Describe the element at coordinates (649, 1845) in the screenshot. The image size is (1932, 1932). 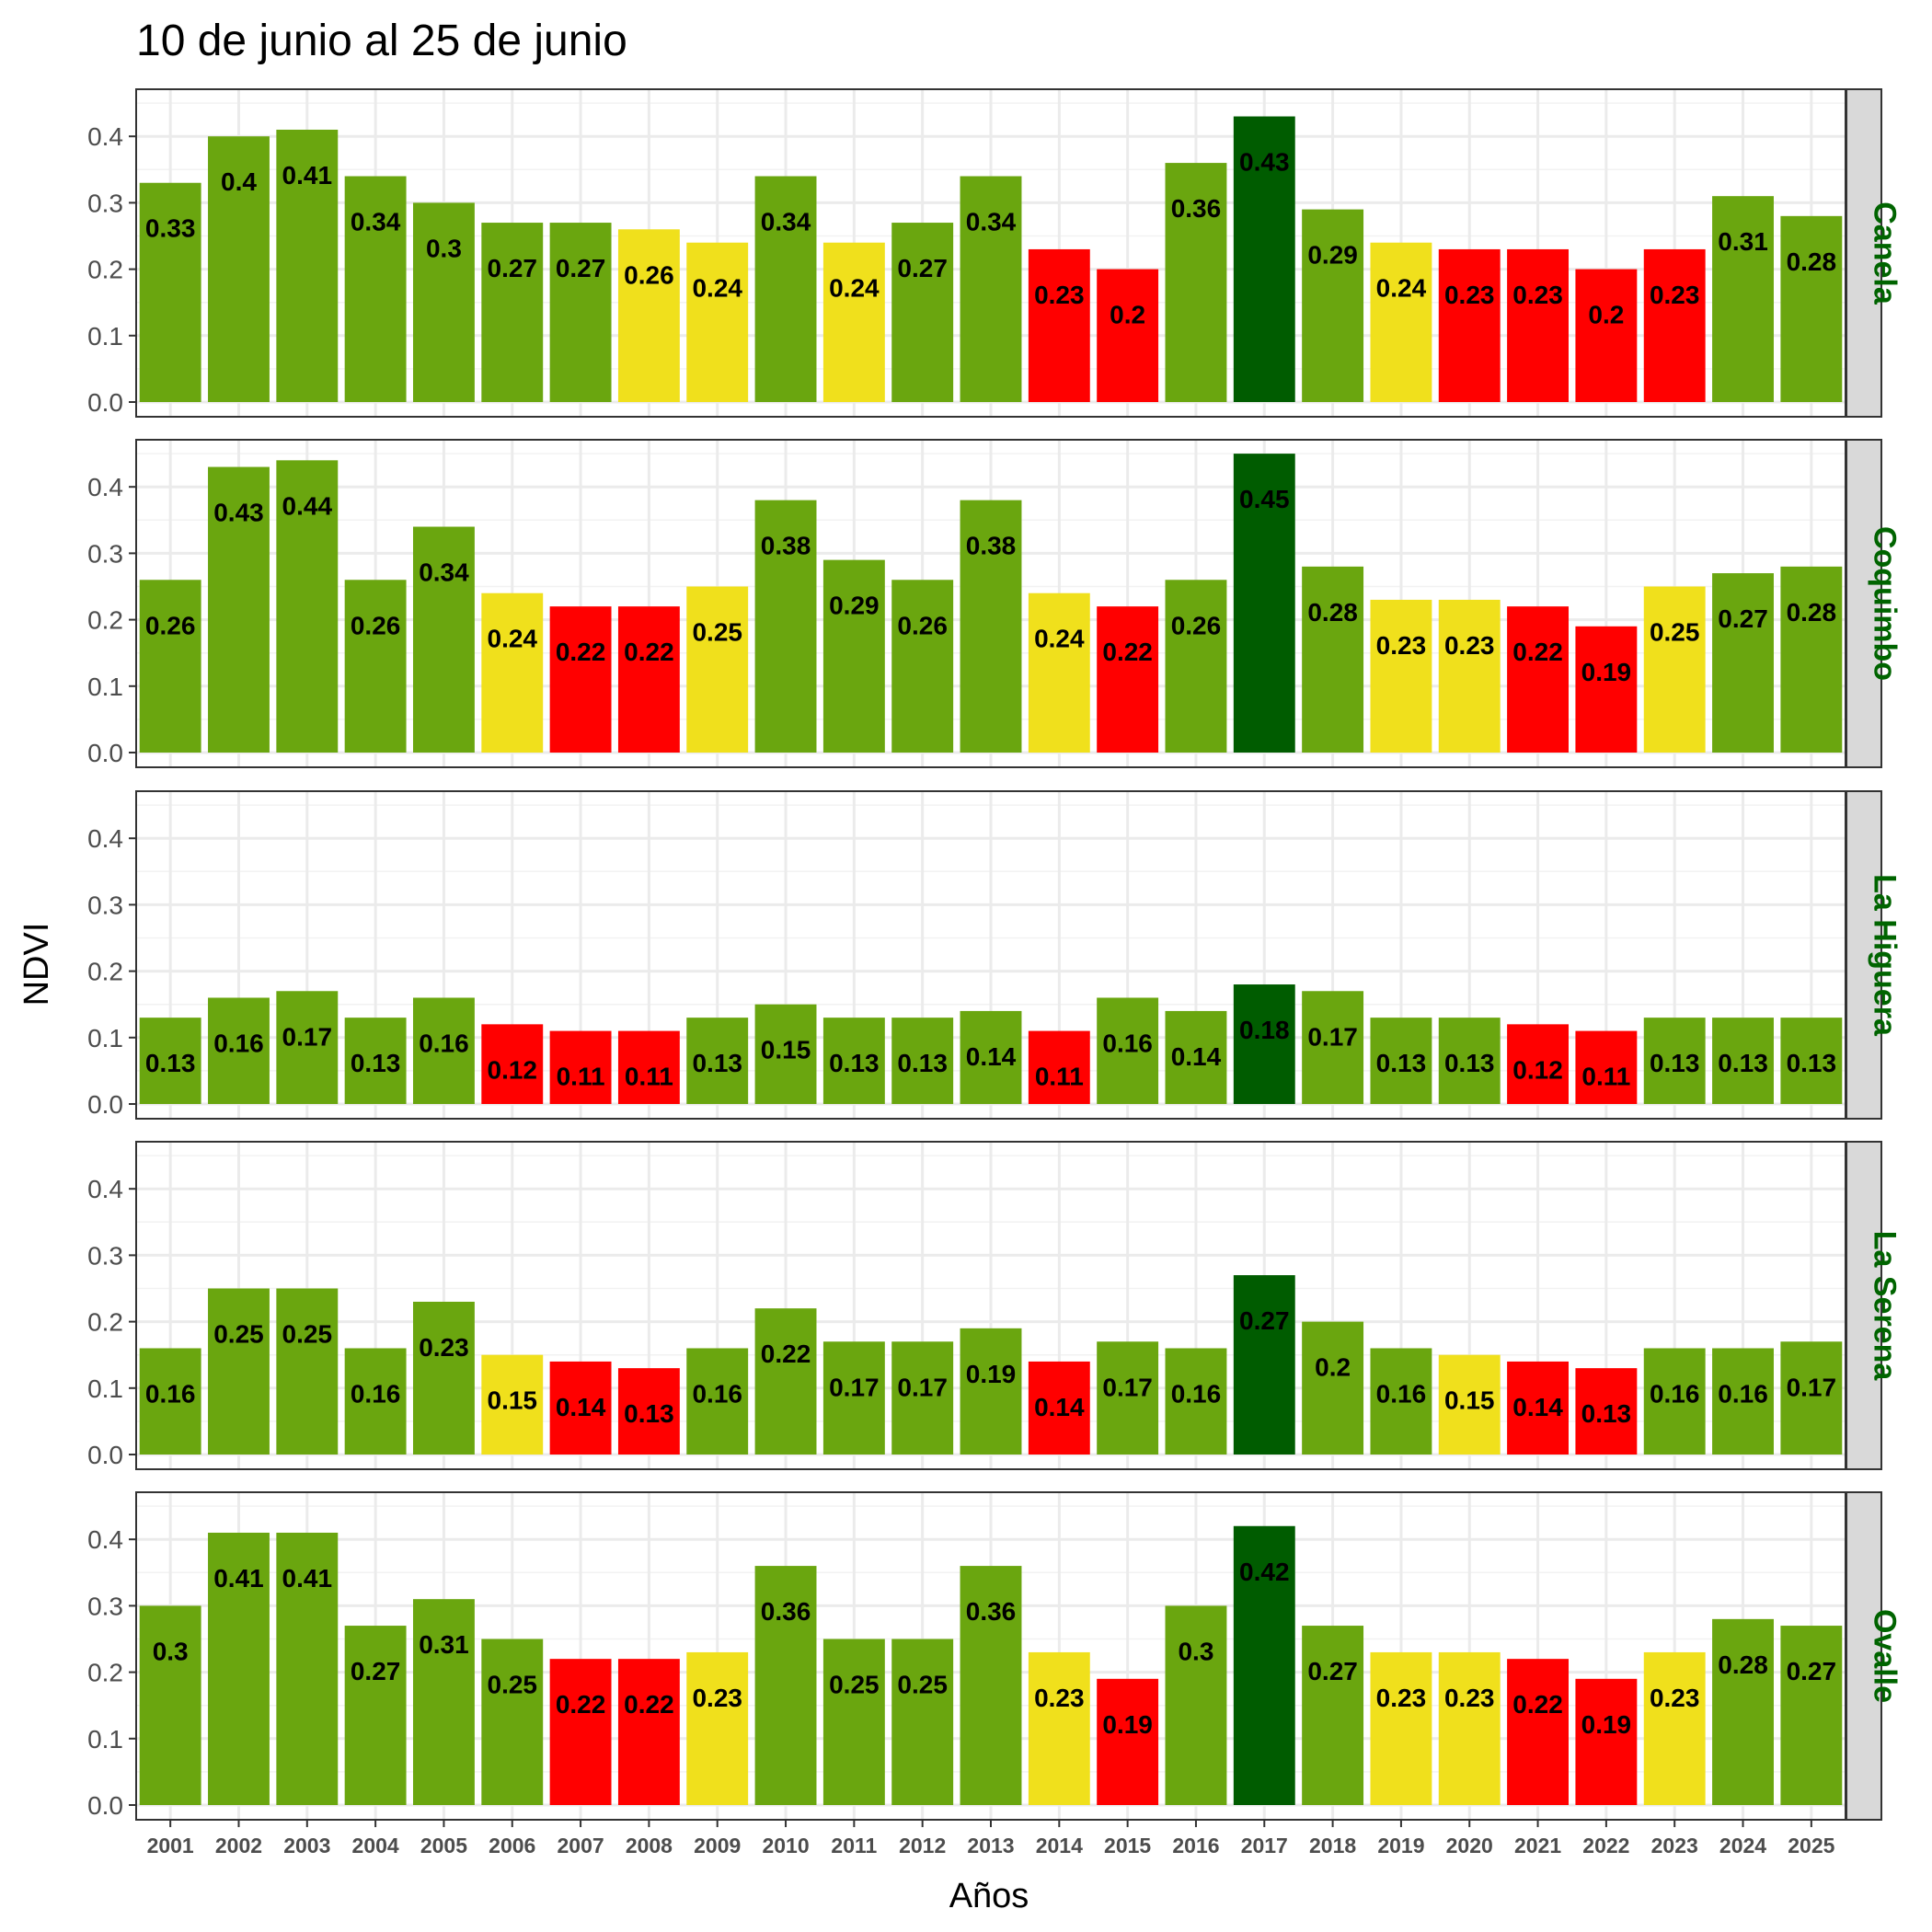
I see `x-tick-label: 2008` at that location.